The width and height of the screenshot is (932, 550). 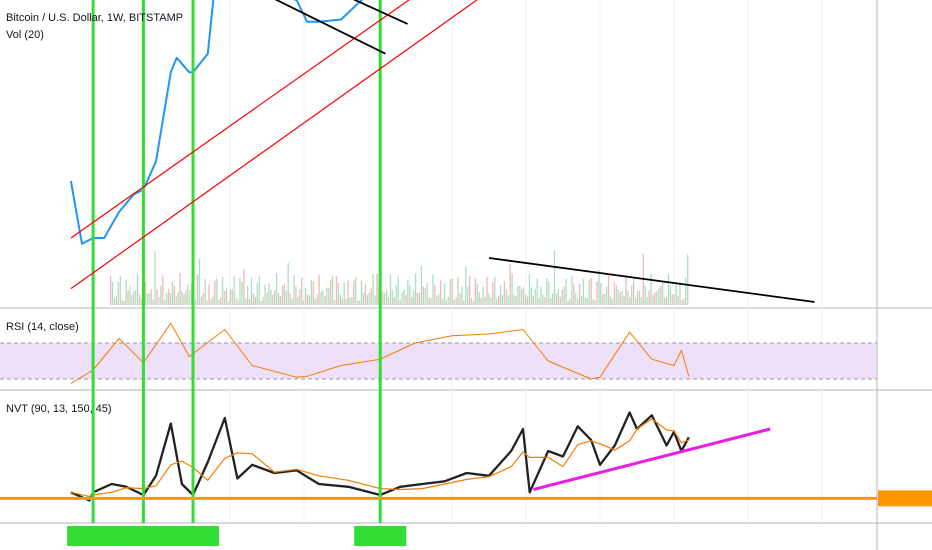 I want to click on nvt-ma-line, so click(x=380, y=457).